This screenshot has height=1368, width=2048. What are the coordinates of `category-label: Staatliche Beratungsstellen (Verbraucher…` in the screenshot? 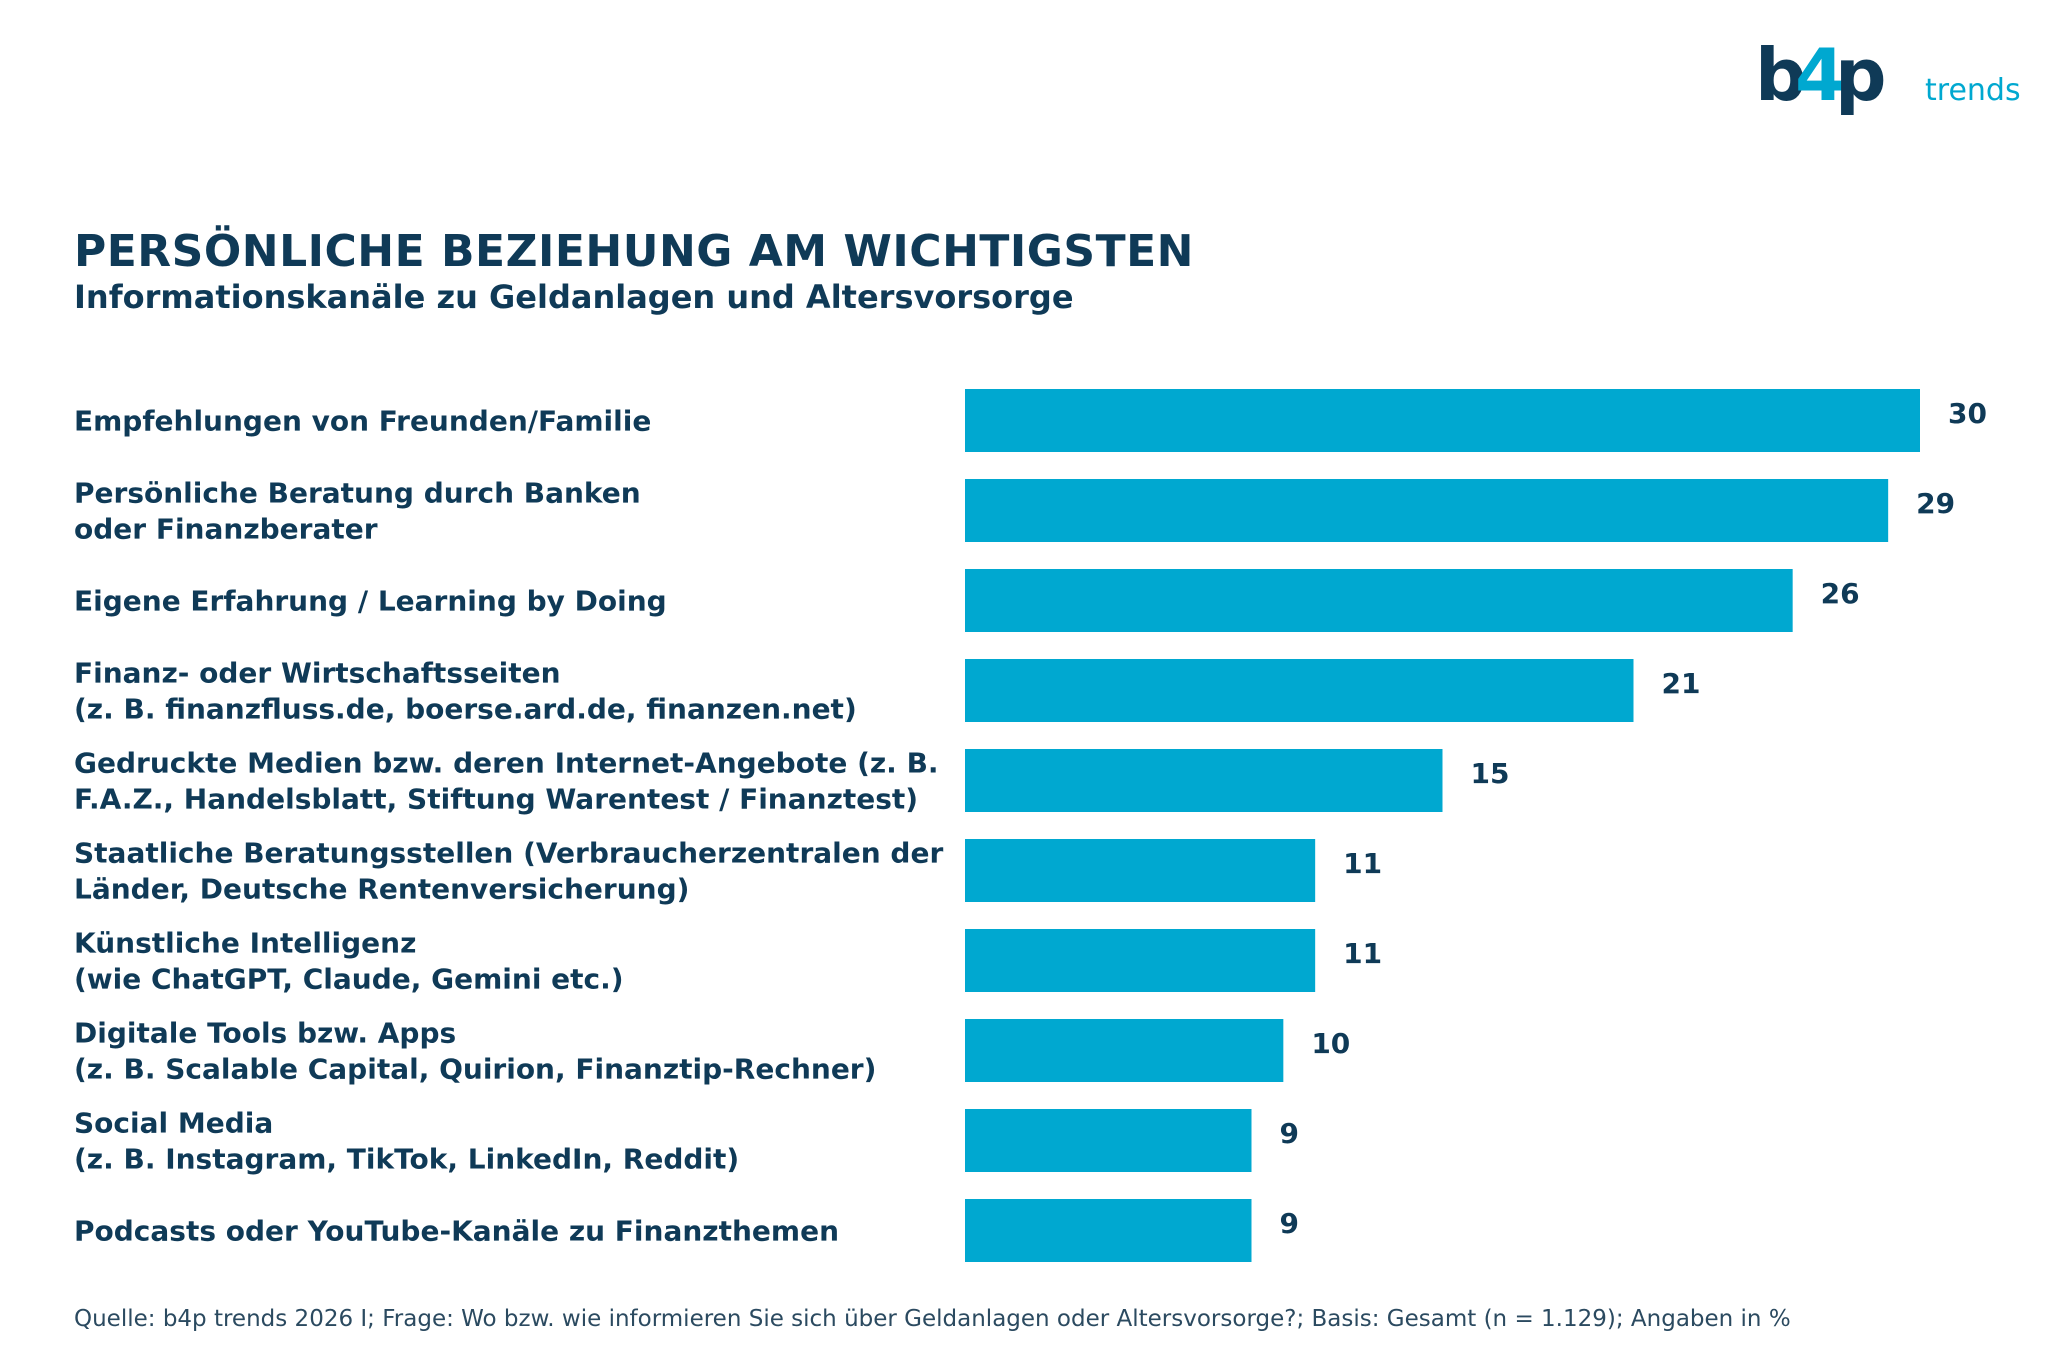 It's located at (508, 853).